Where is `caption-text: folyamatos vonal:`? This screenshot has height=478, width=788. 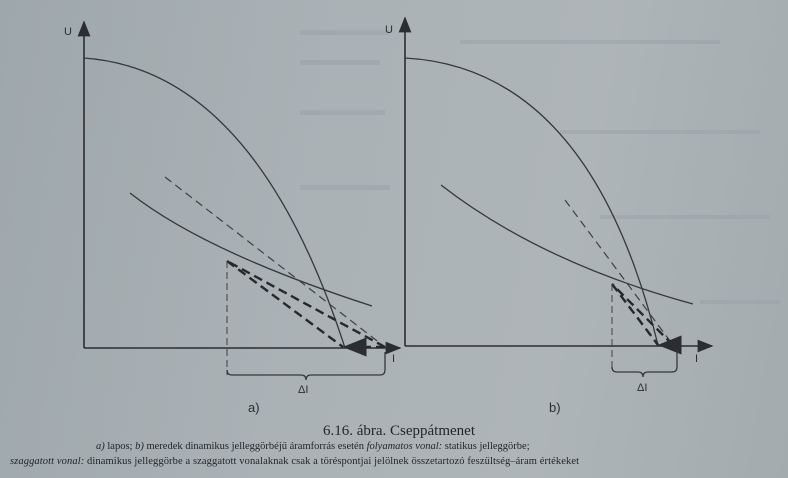 caption-text: folyamatos vonal: is located at coordinates (404, 446).